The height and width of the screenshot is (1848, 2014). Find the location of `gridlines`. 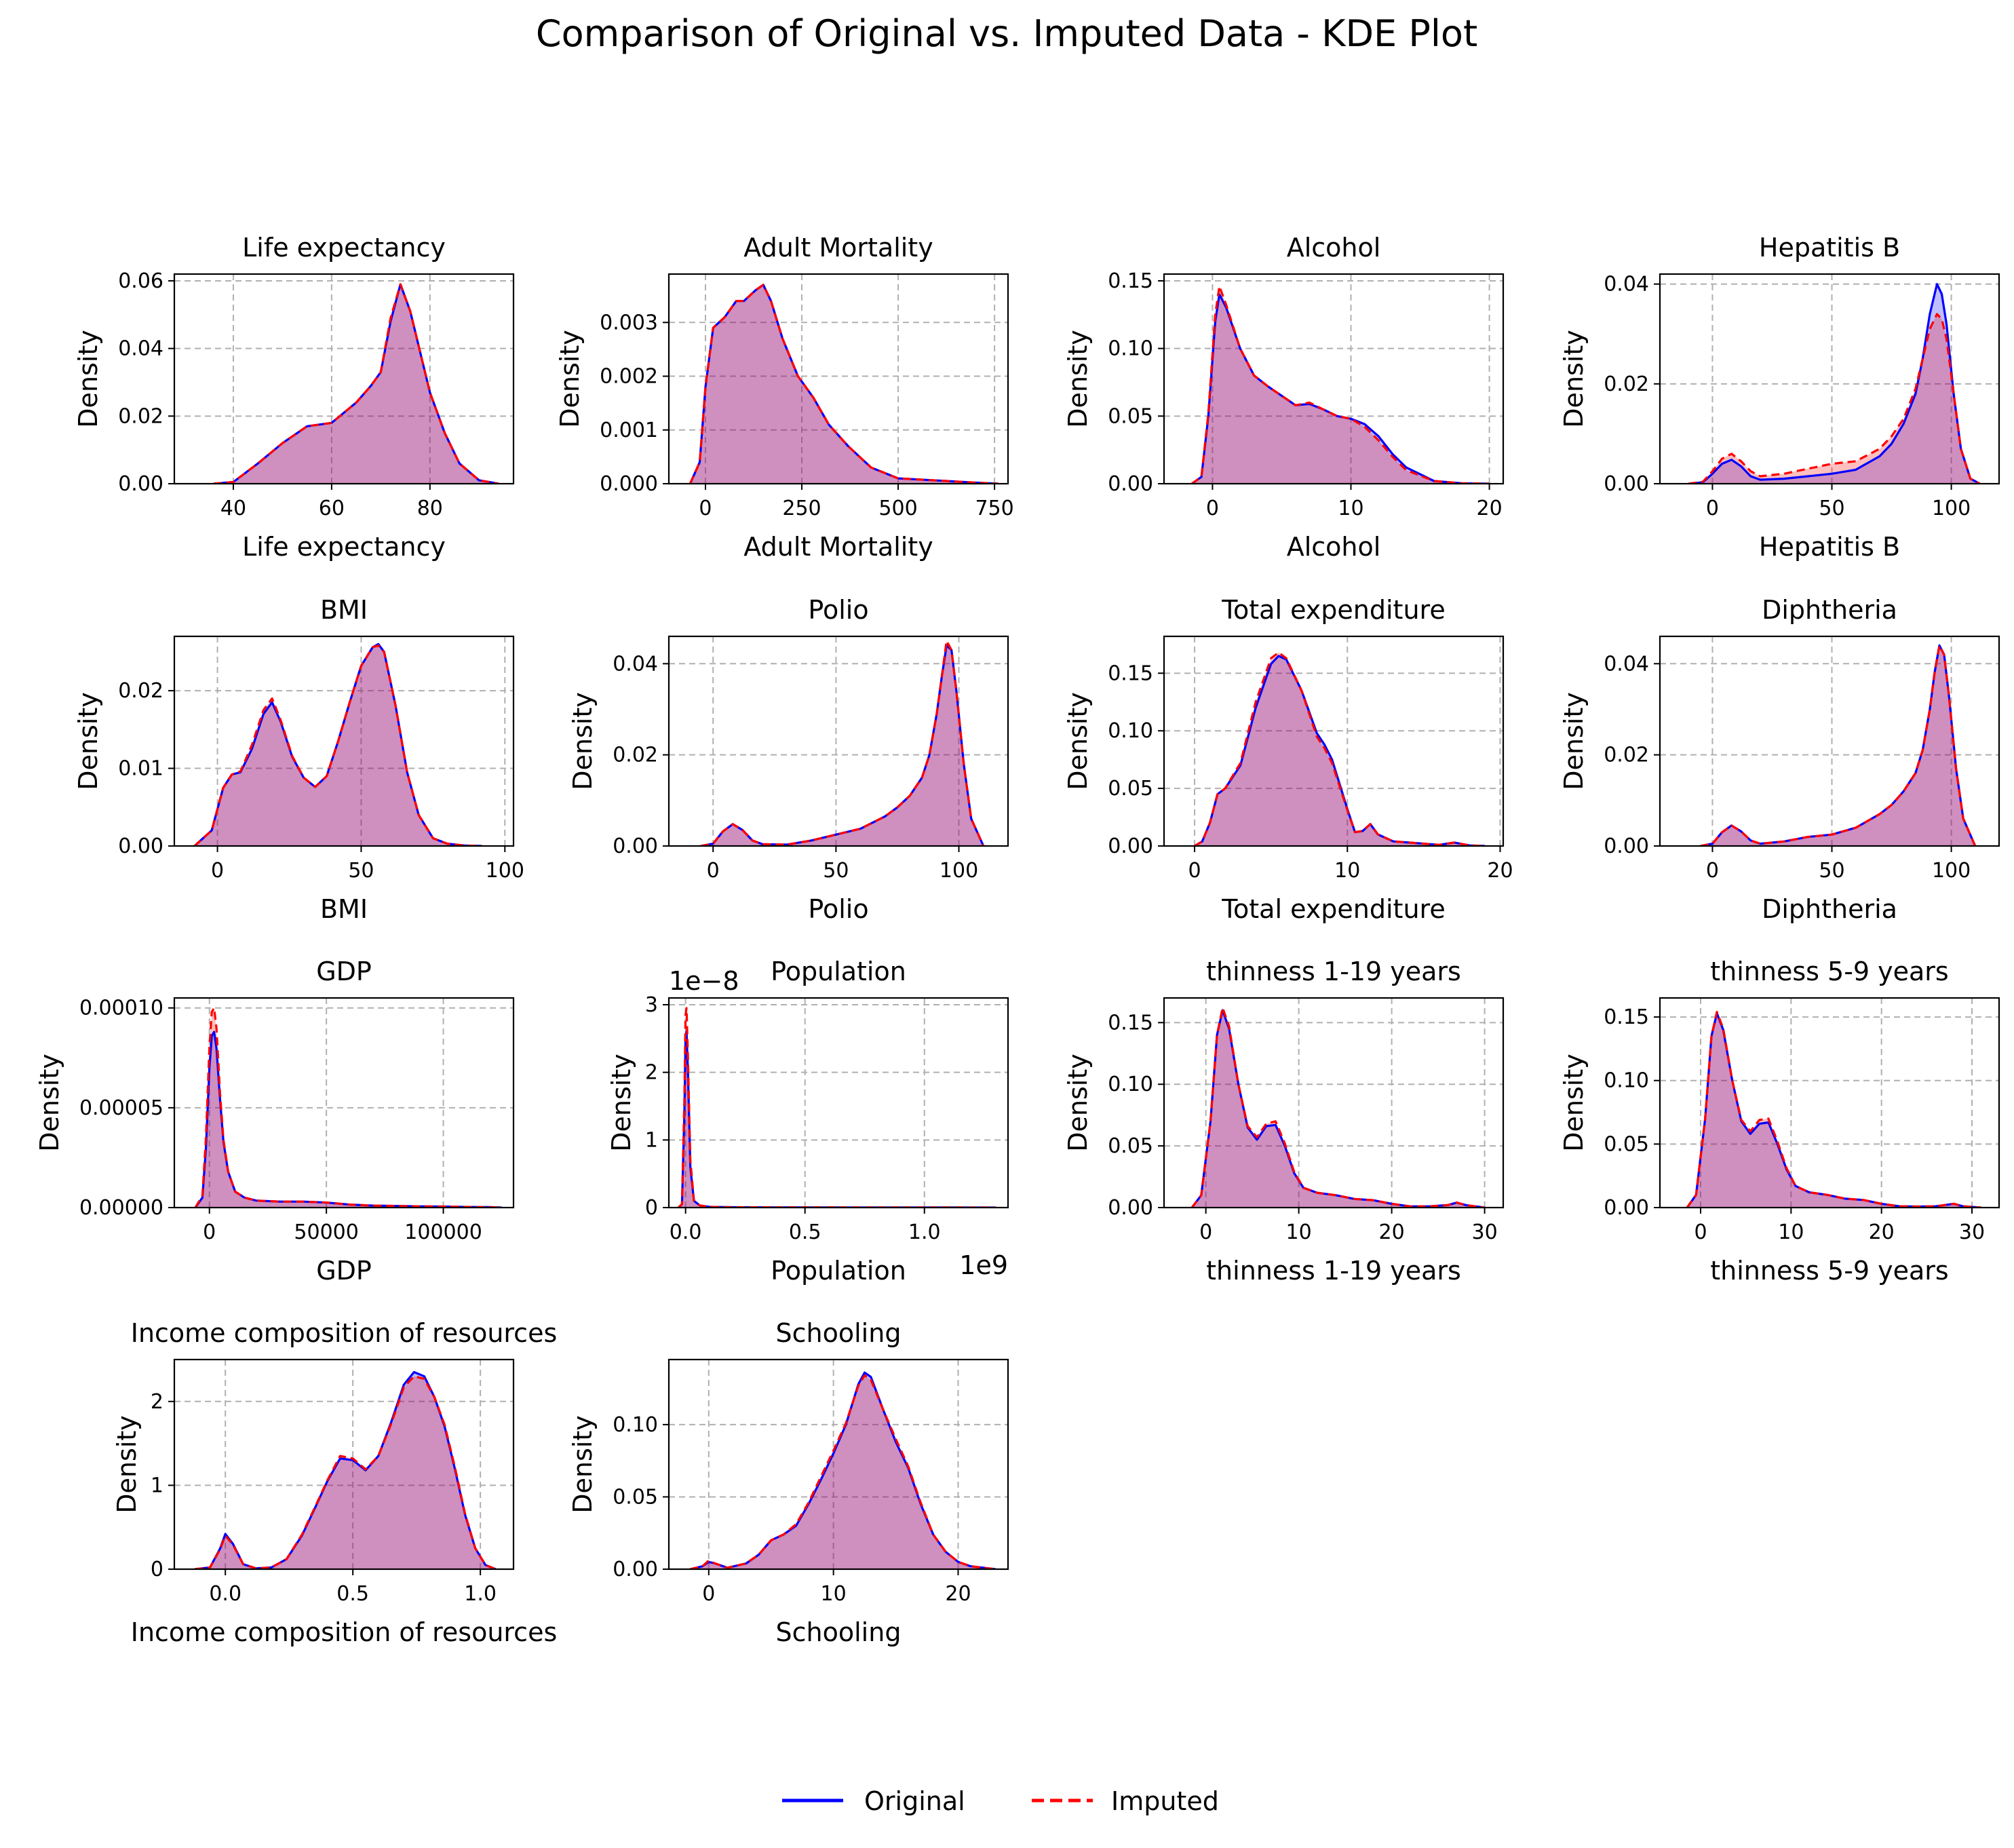

gridlines is located at coordinates (1333, 1103).